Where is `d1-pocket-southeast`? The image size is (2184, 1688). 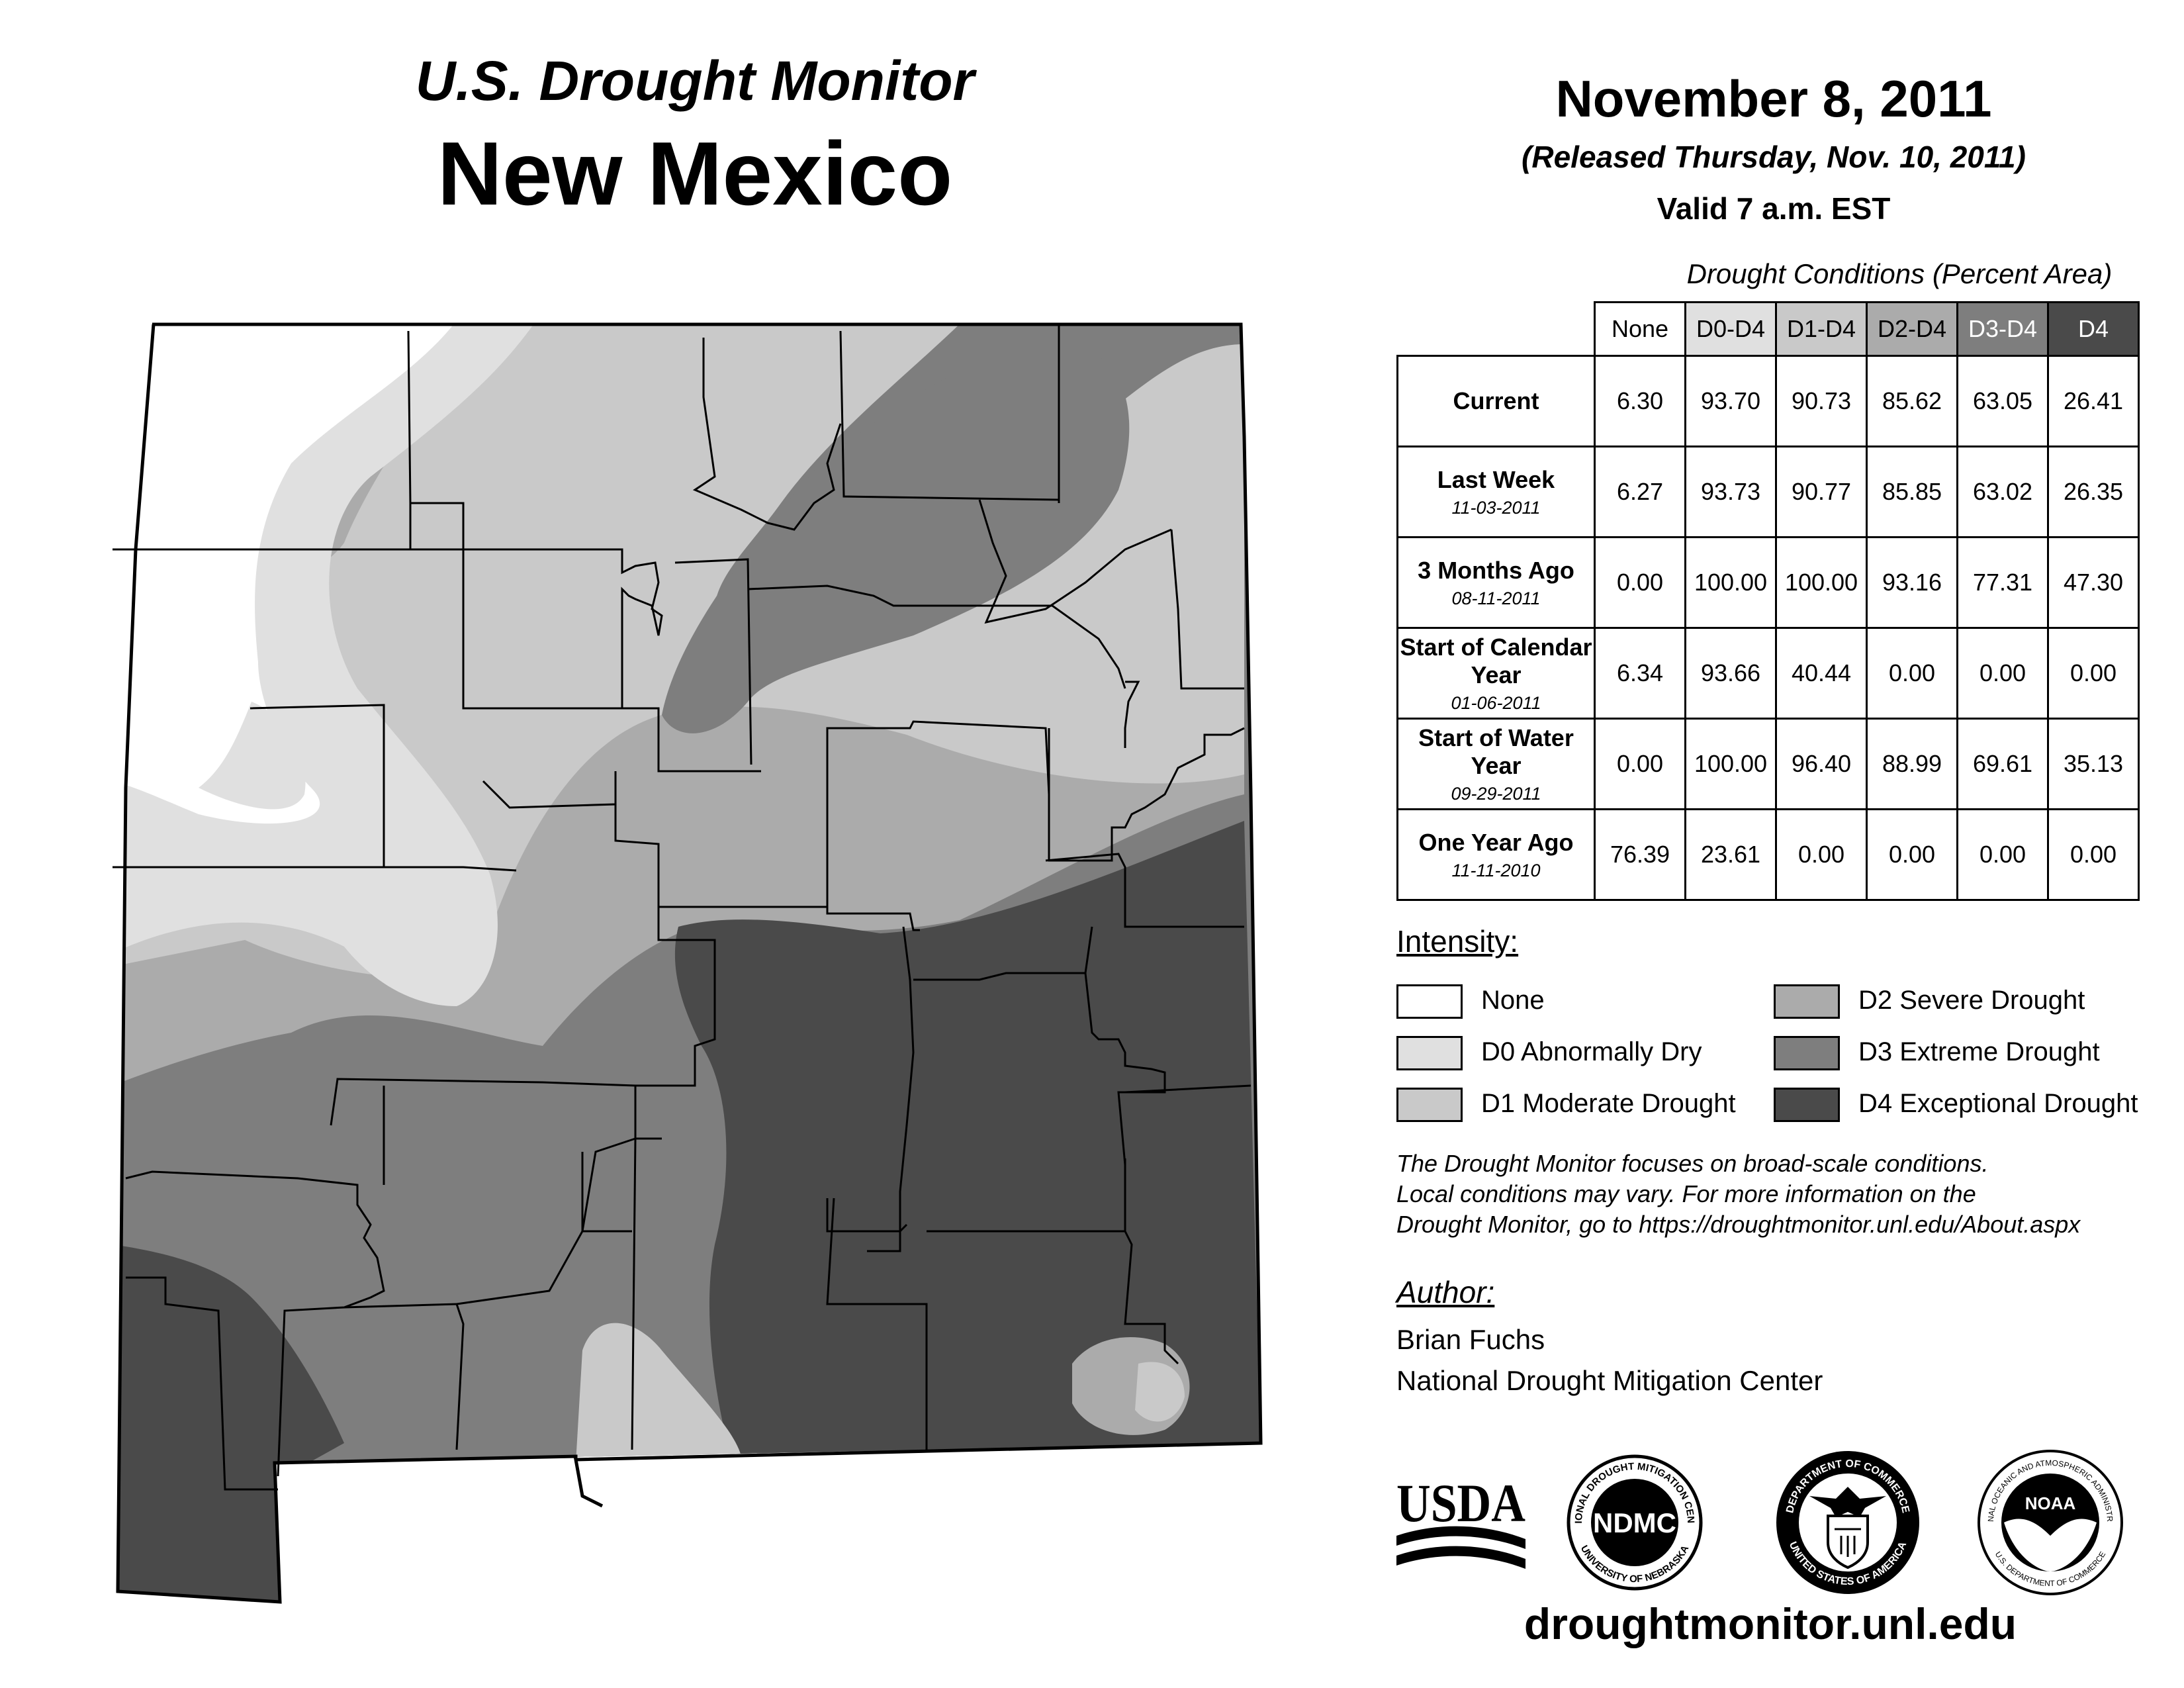 d1-pocket-southeast is located at coordinates (1160, 1392).